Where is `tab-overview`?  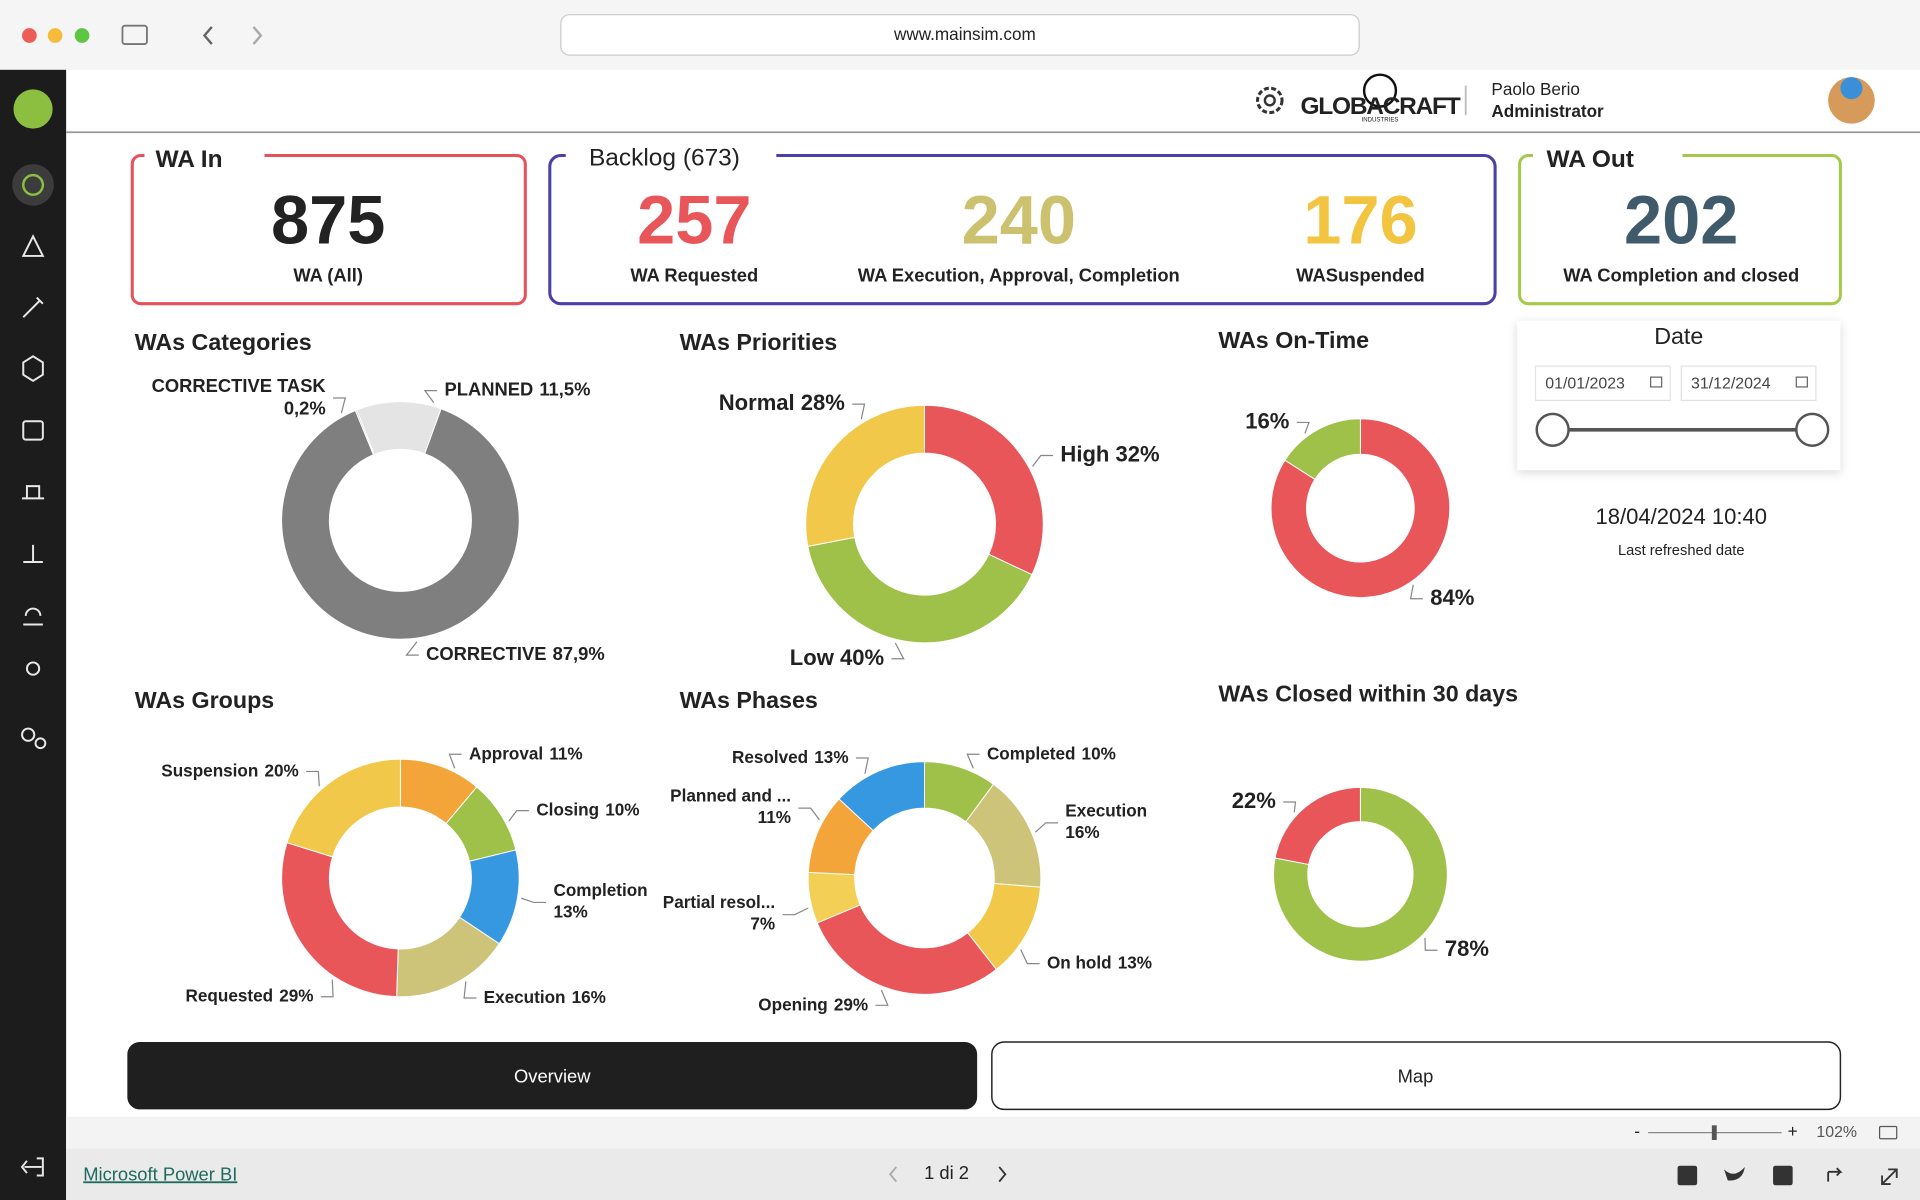
tab-overview is located at coordinates (552, 1076).